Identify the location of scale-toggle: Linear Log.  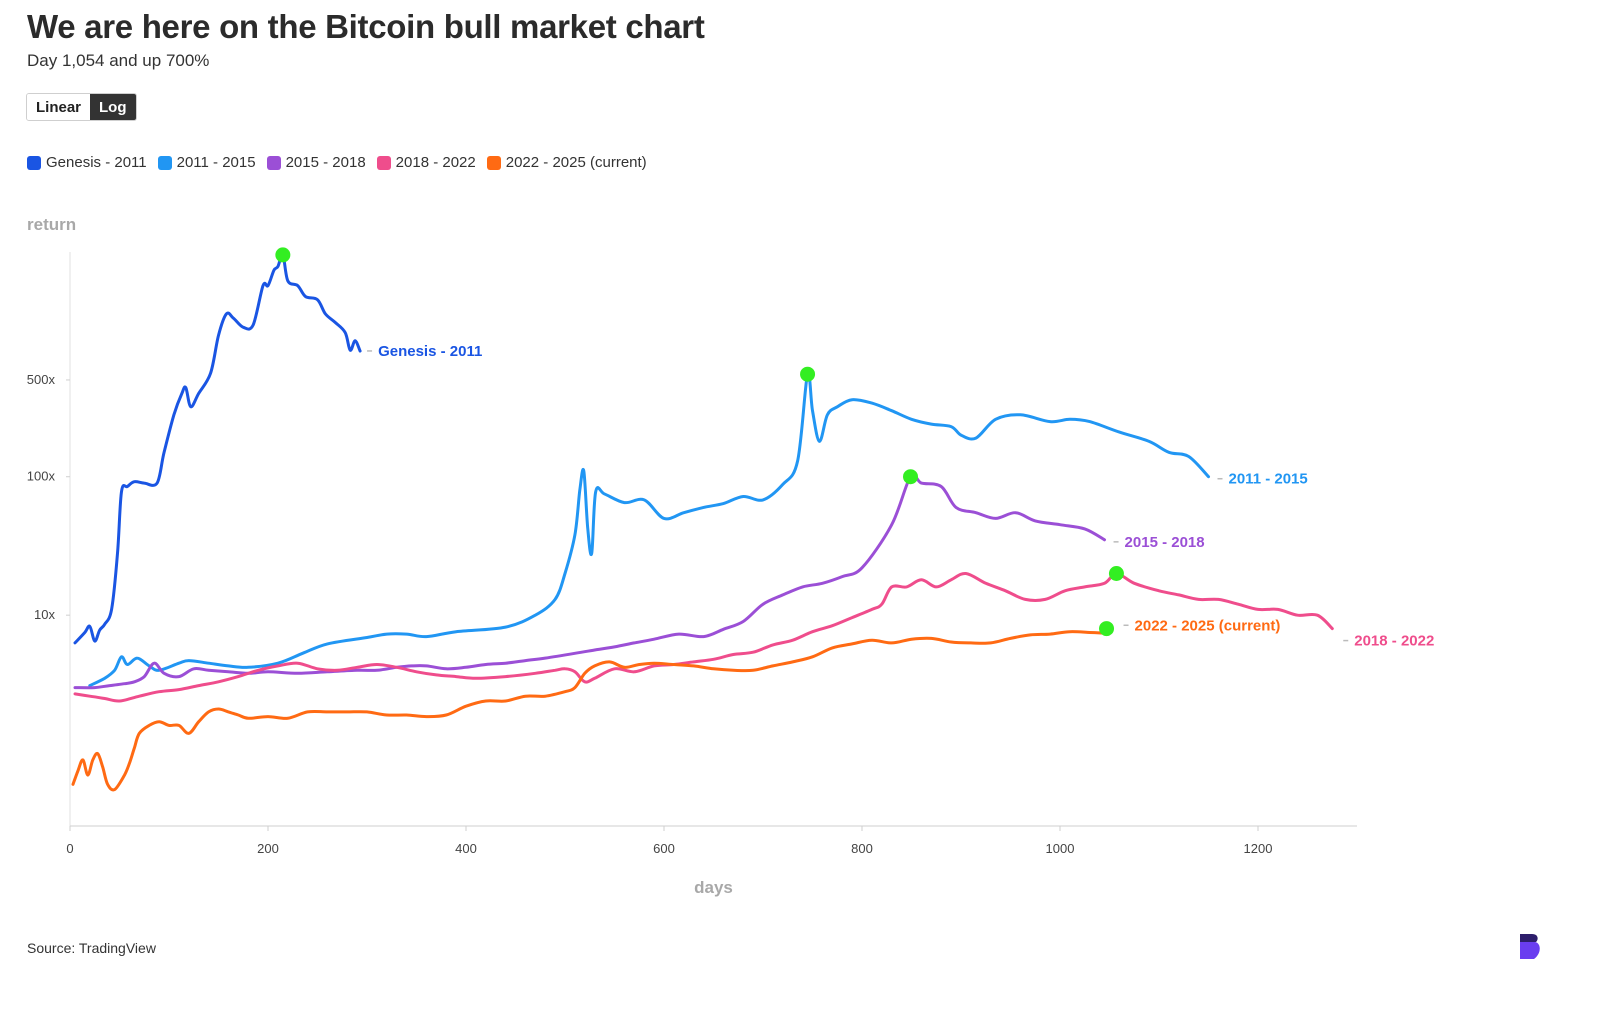
(81, 107).